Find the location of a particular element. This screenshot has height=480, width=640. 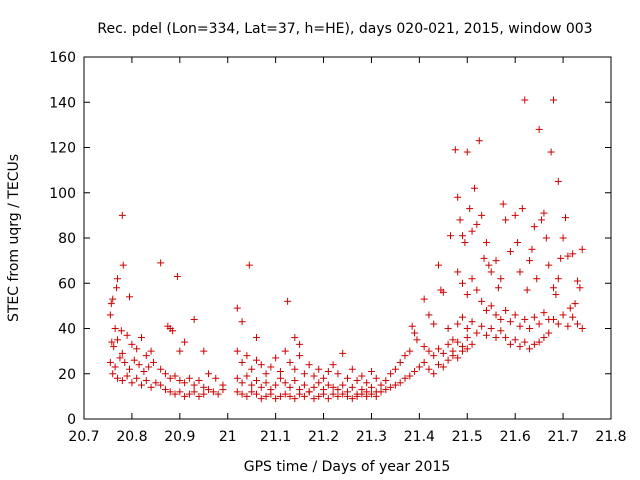

y-tick-label: 160 is located at coordinates (62, 58).